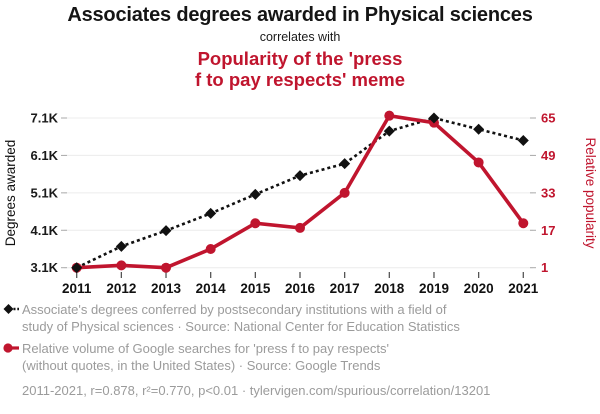  Describe the element at coordinates (300, 37) in the screenshot. I see `correlates-with-label: correlates with` at that location.